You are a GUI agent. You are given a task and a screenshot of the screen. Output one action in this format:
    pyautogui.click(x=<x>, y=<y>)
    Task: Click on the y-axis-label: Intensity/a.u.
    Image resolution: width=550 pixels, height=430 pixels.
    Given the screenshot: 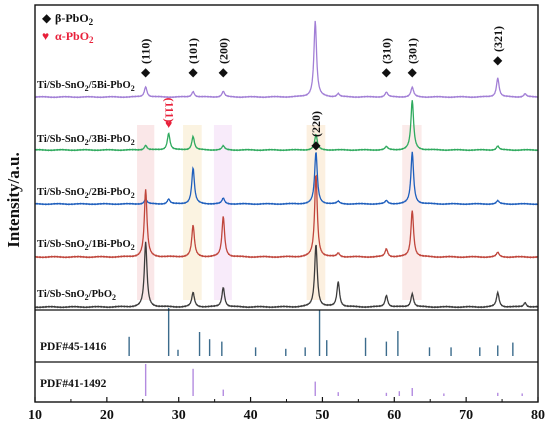 What is the action you would take?
    pyautogui.click(x=13, y=199)
    